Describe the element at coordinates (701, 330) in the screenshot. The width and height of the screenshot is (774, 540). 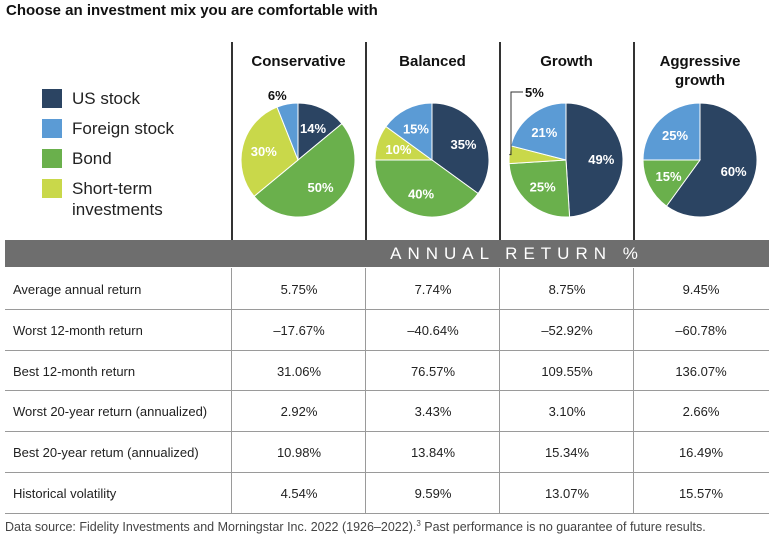
I see `table-cell: –60.78%` at that location.